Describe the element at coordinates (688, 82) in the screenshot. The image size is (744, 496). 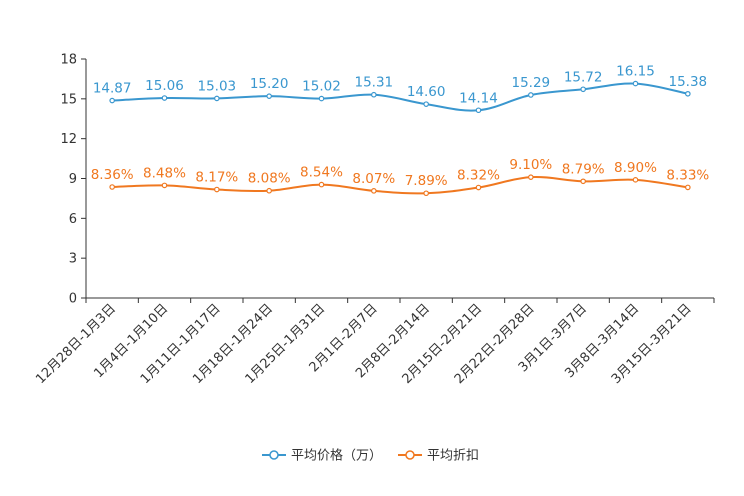
I see `data-label: 15.38` at that location.